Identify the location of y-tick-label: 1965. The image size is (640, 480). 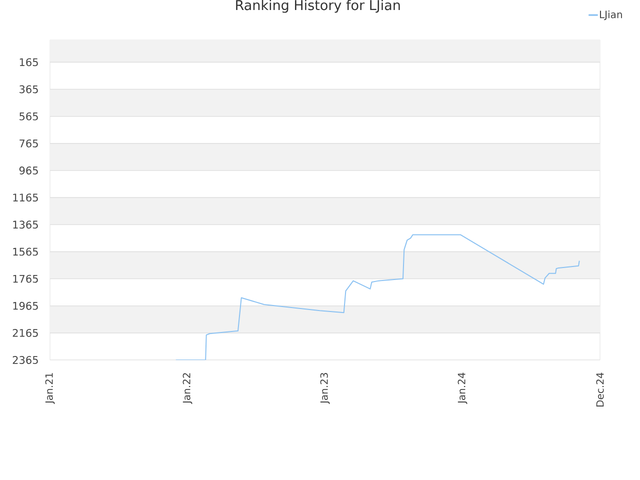
(25, 306).